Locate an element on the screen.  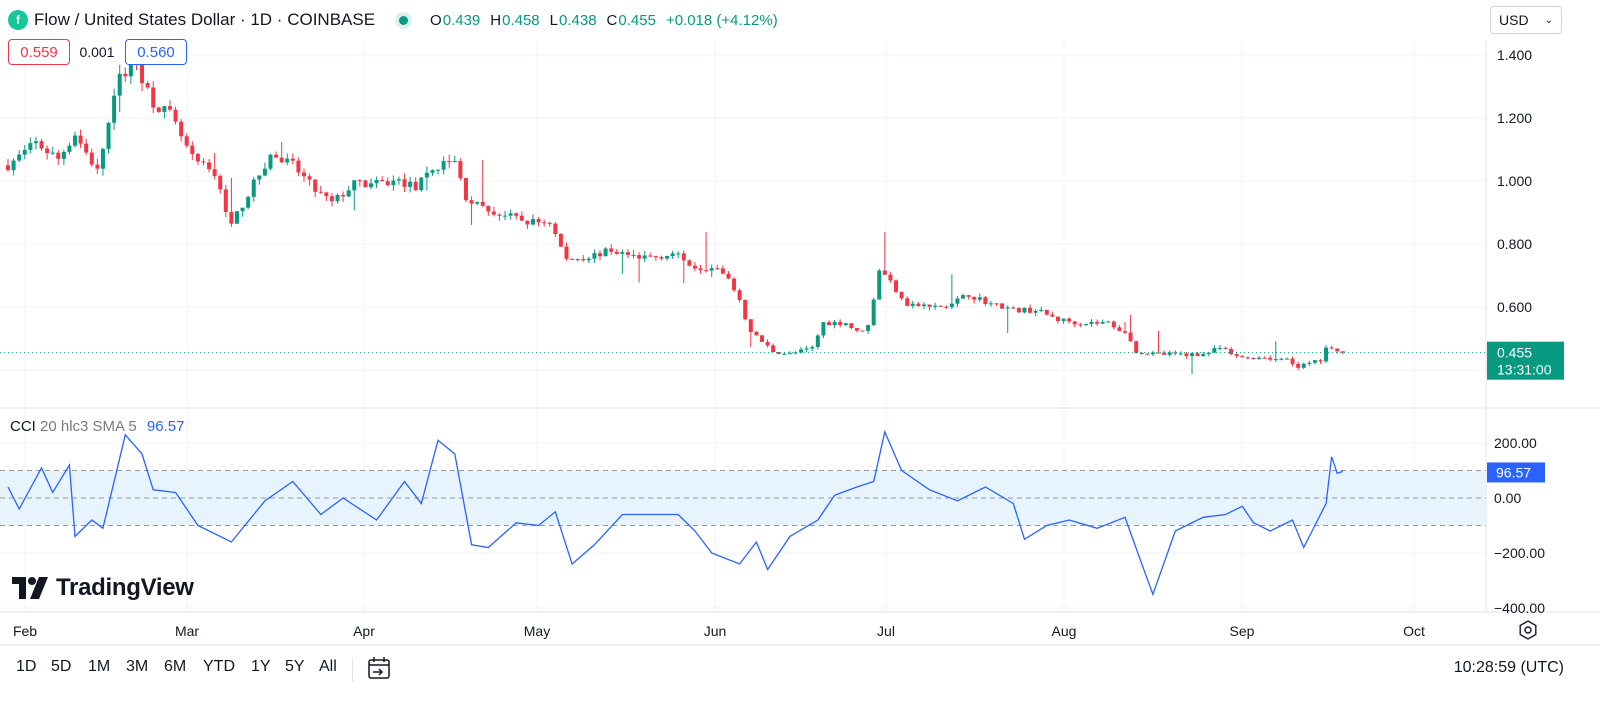
bar-countdown-label: 13:31:00 is located at coordinates (1524, 370).